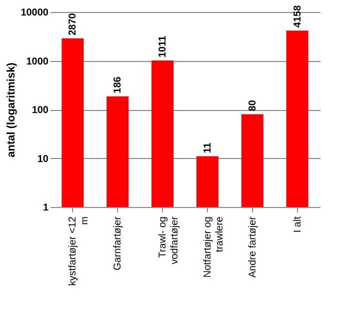 The image size is (350, 322). What do you see at coordinates (45, 208) in the screenshot?
I see `y-tick-label: 1` at bounding box center [45, 208].